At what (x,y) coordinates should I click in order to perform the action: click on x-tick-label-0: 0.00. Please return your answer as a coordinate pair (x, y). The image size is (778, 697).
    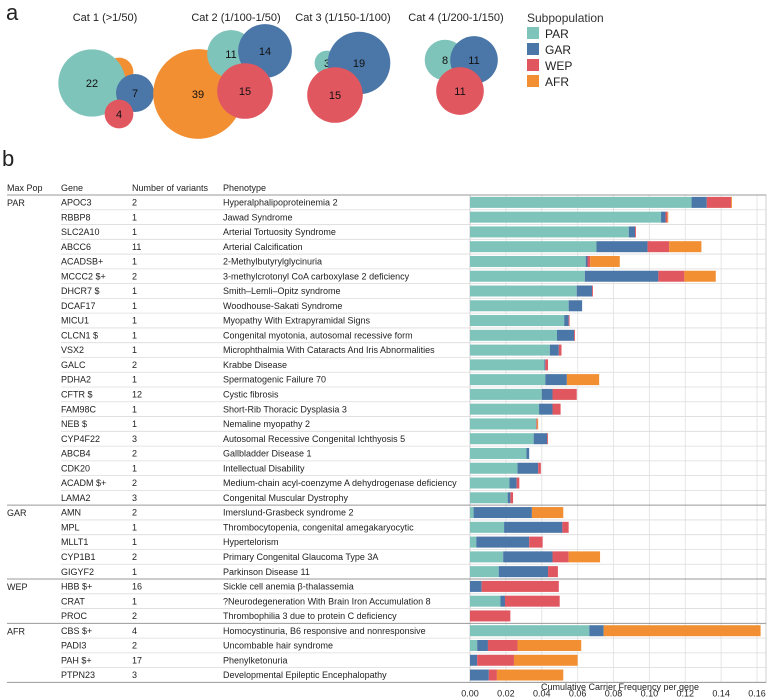
    Looking at the image, I should click on (470, 692).